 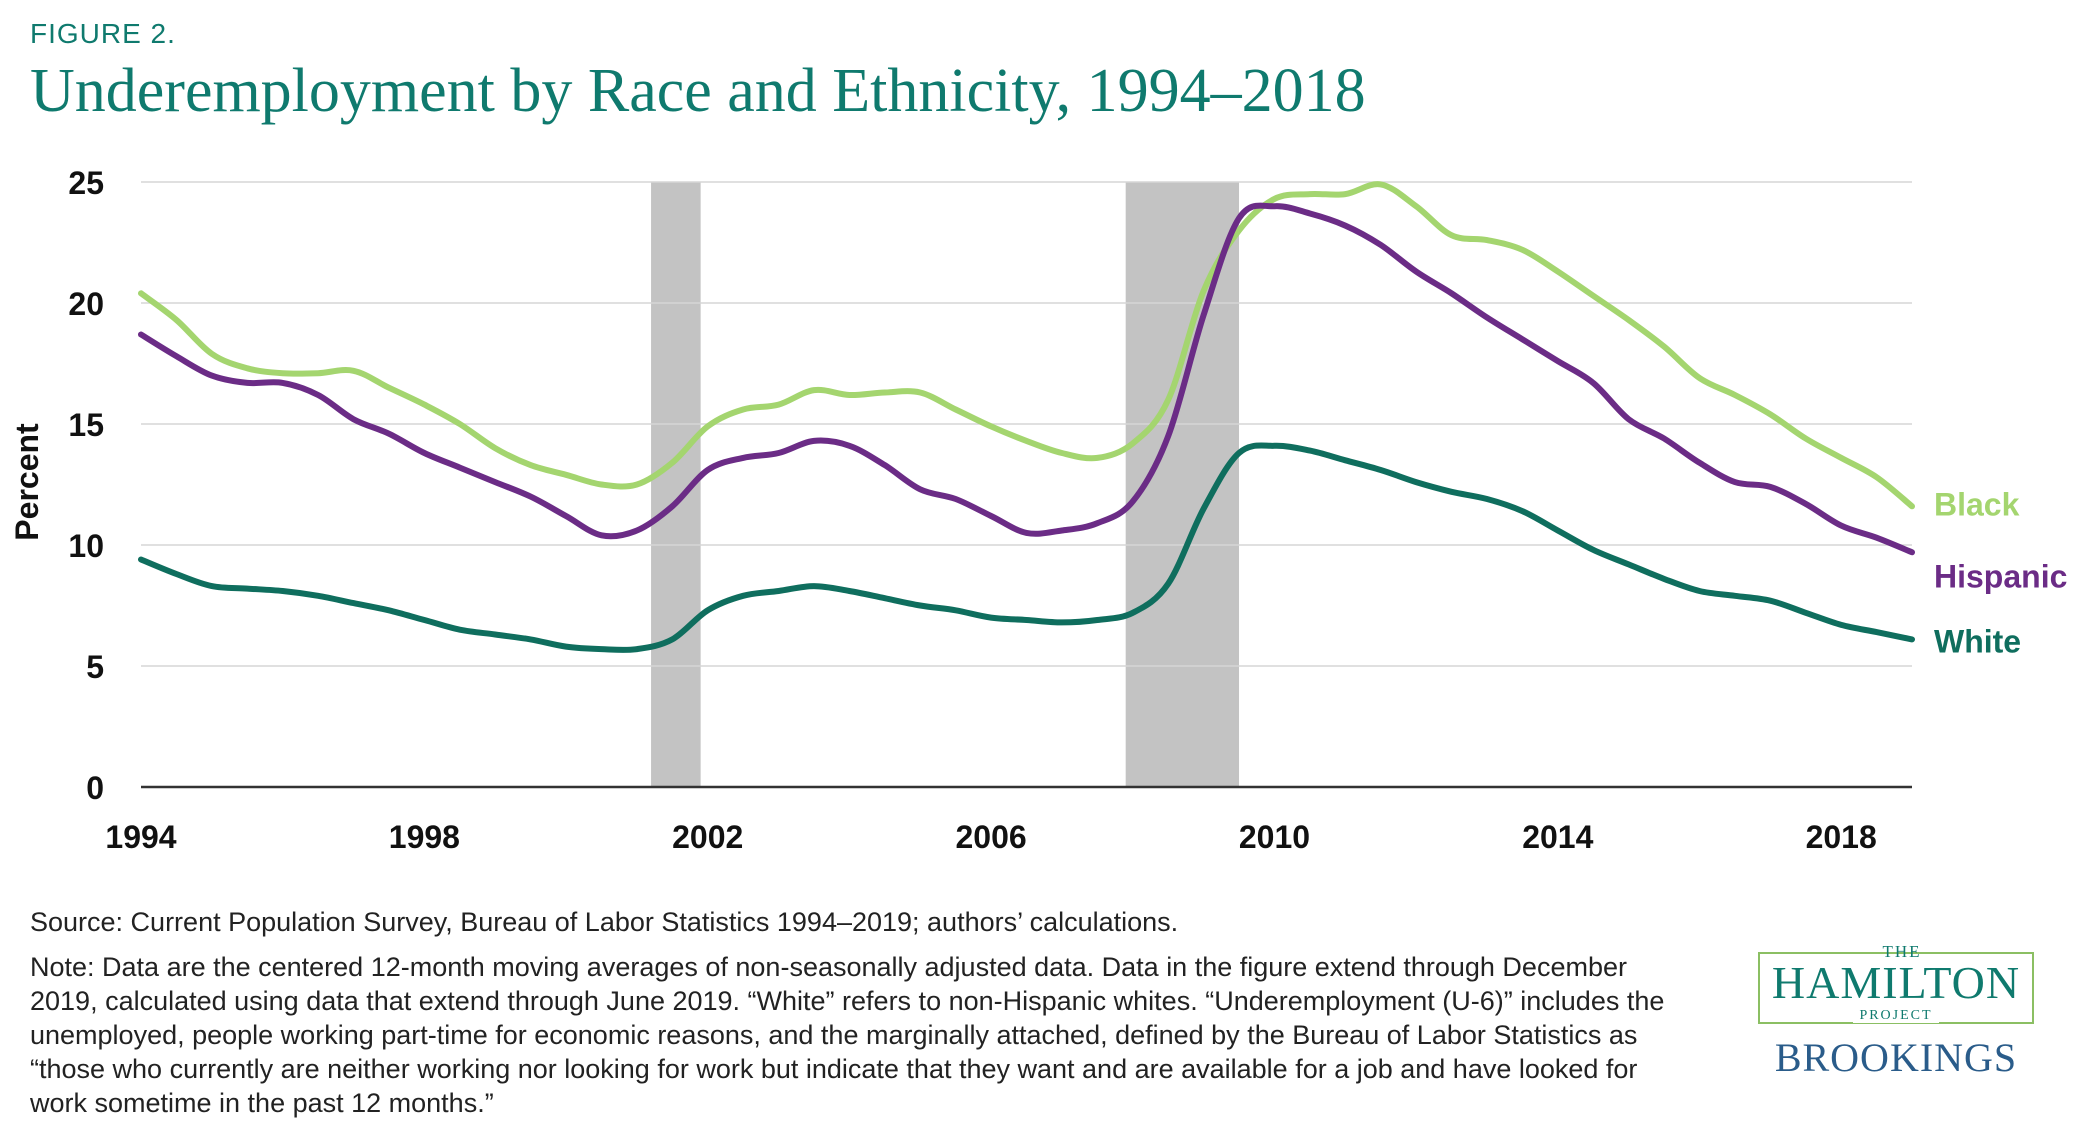 What do you see at coordinates (1896, 982) in the screenshot?
I see `logo-hamilton: HAMILTON` at bounding box center [1896, 982].